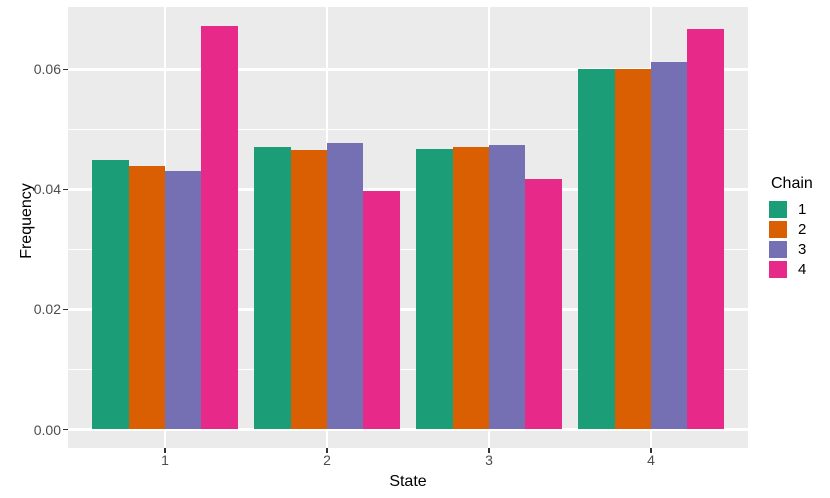 This screenshot has height=498, width=830. Describe the element at coordinates (543, 304) in the screenshot. I see `bar-state3-chain4` at that location.